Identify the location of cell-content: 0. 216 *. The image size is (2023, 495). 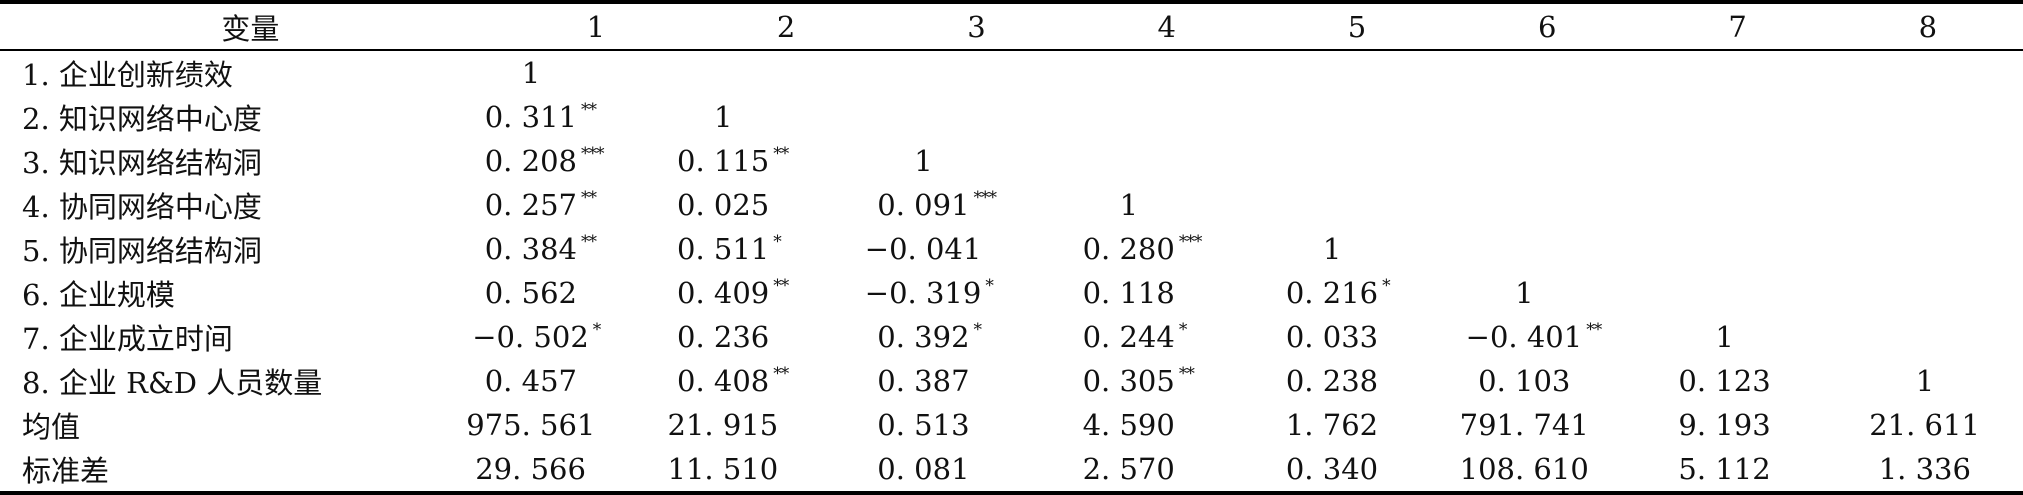
(1338, 293).